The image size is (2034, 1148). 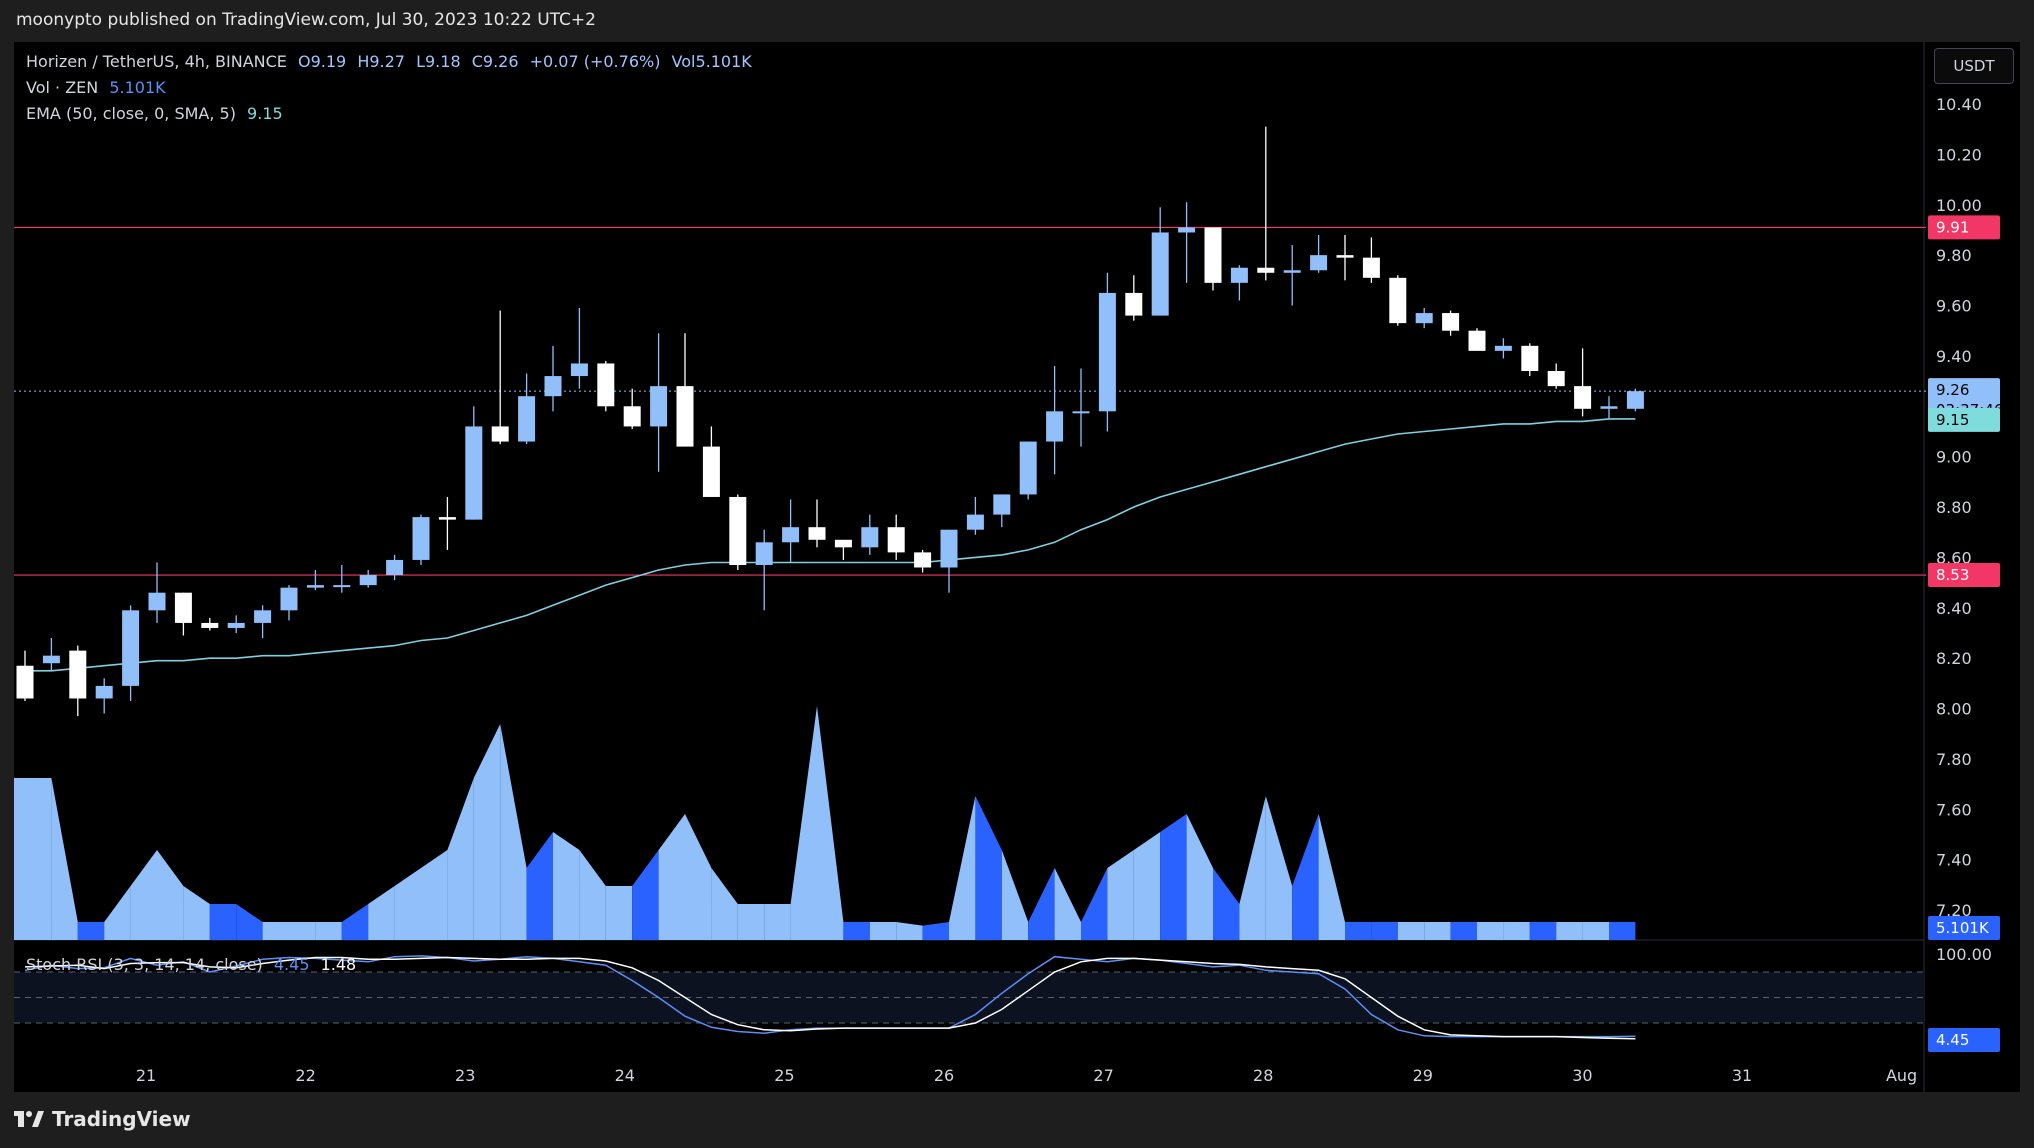 What do you see at coordinates (1954, 759) in the screenshot?
I see `price-tick-label: 7.80` at bounding box center [1954, 759].